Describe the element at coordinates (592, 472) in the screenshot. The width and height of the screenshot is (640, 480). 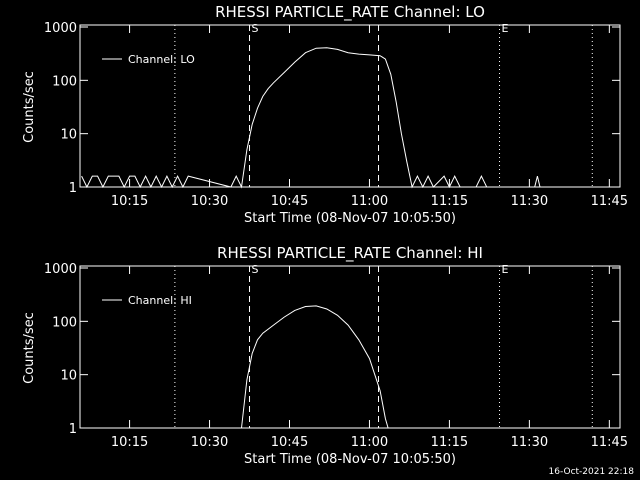
I see `timestamp: 16-Oct-2021 22:18` at that location.